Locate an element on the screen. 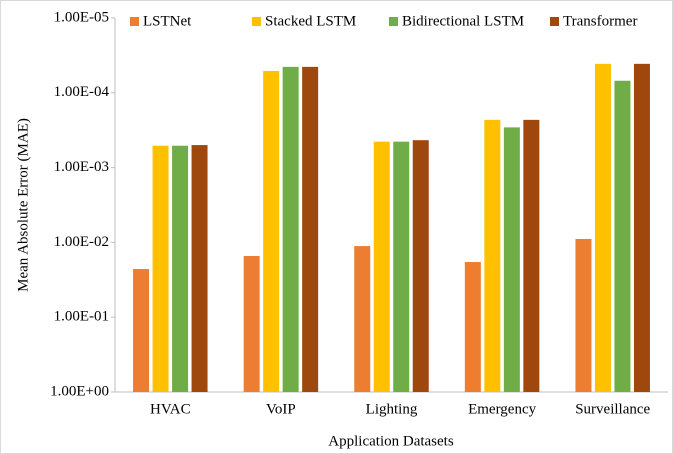  y-tick-label: 1.00E+00 is located at coordinates (79, 391).